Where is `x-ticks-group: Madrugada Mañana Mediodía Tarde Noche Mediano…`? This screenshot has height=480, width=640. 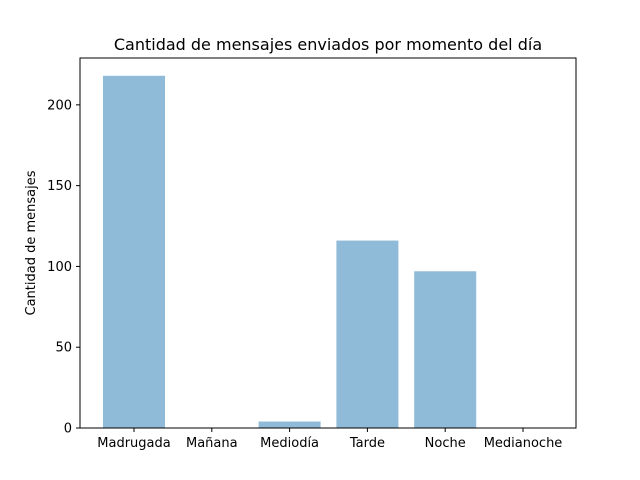 x-ticks-group: Madrugada Mañana Mediodía Tarde Noche Mediano… is located at coordinates (329, 439).